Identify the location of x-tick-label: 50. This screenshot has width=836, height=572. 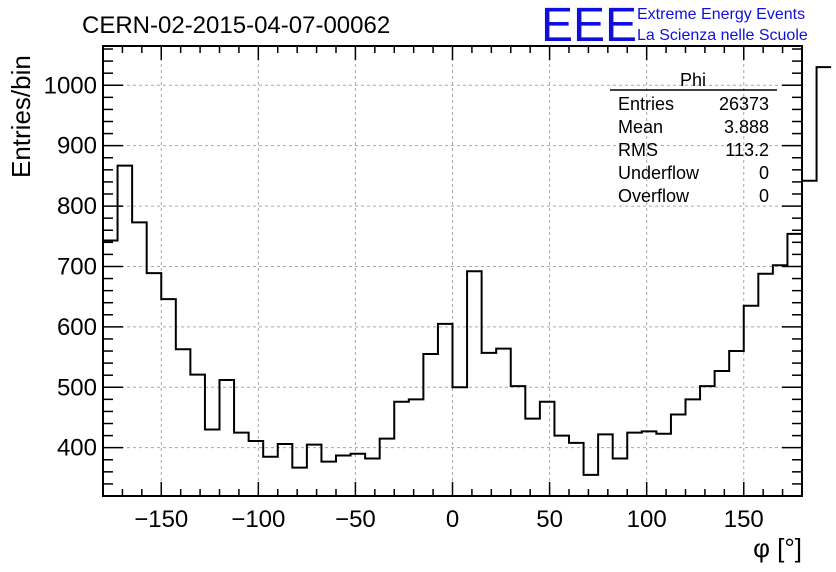
(549, 519).